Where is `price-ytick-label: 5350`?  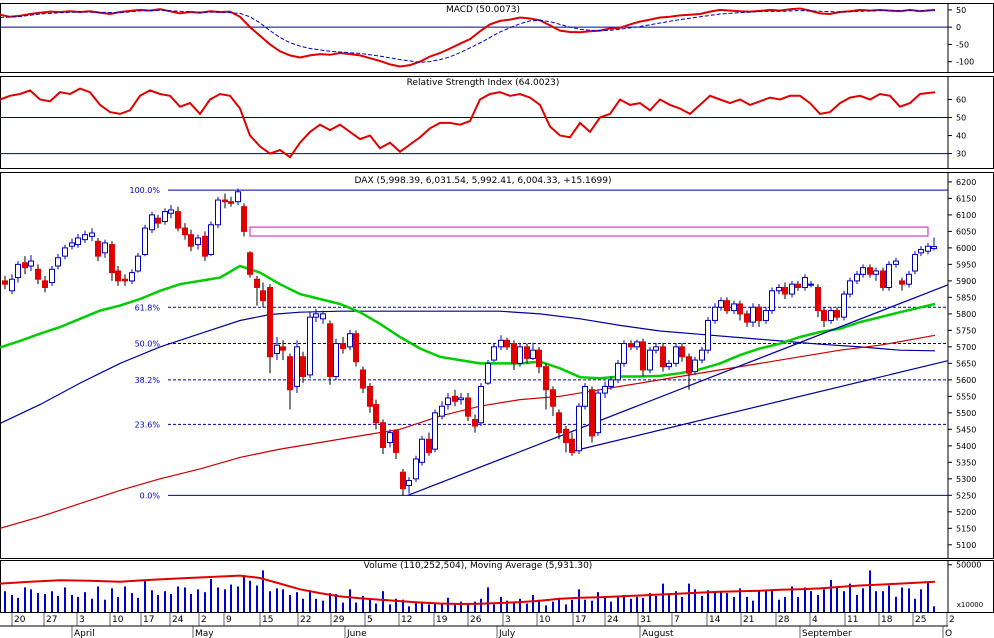
price-ytick-label: 5350 is located at coordinates (966, 462).